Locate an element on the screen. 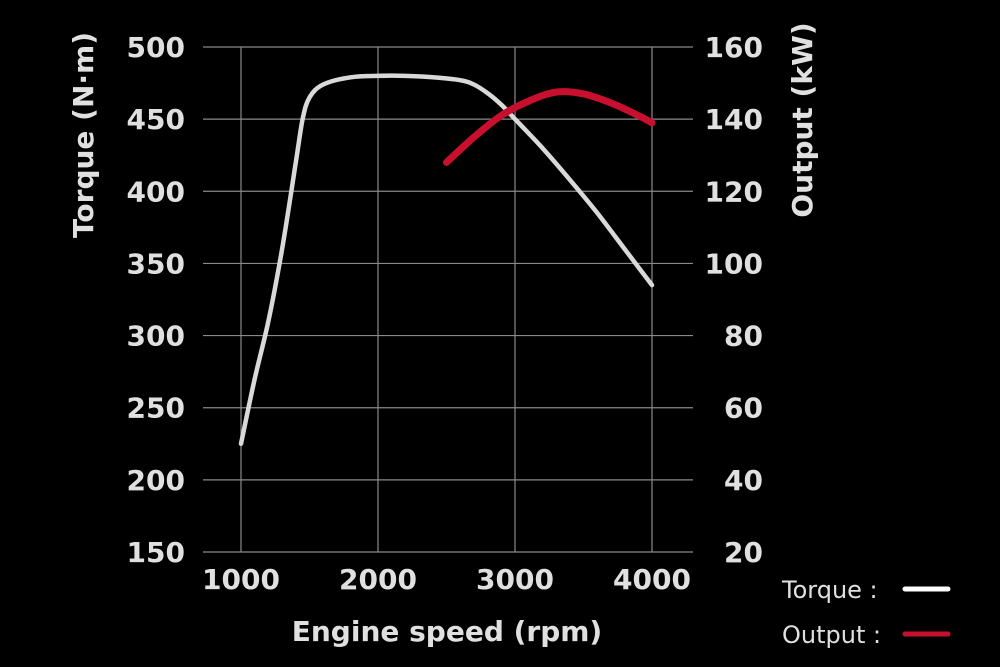  left-tick-label: 500 is located at coordinates (156, 47).